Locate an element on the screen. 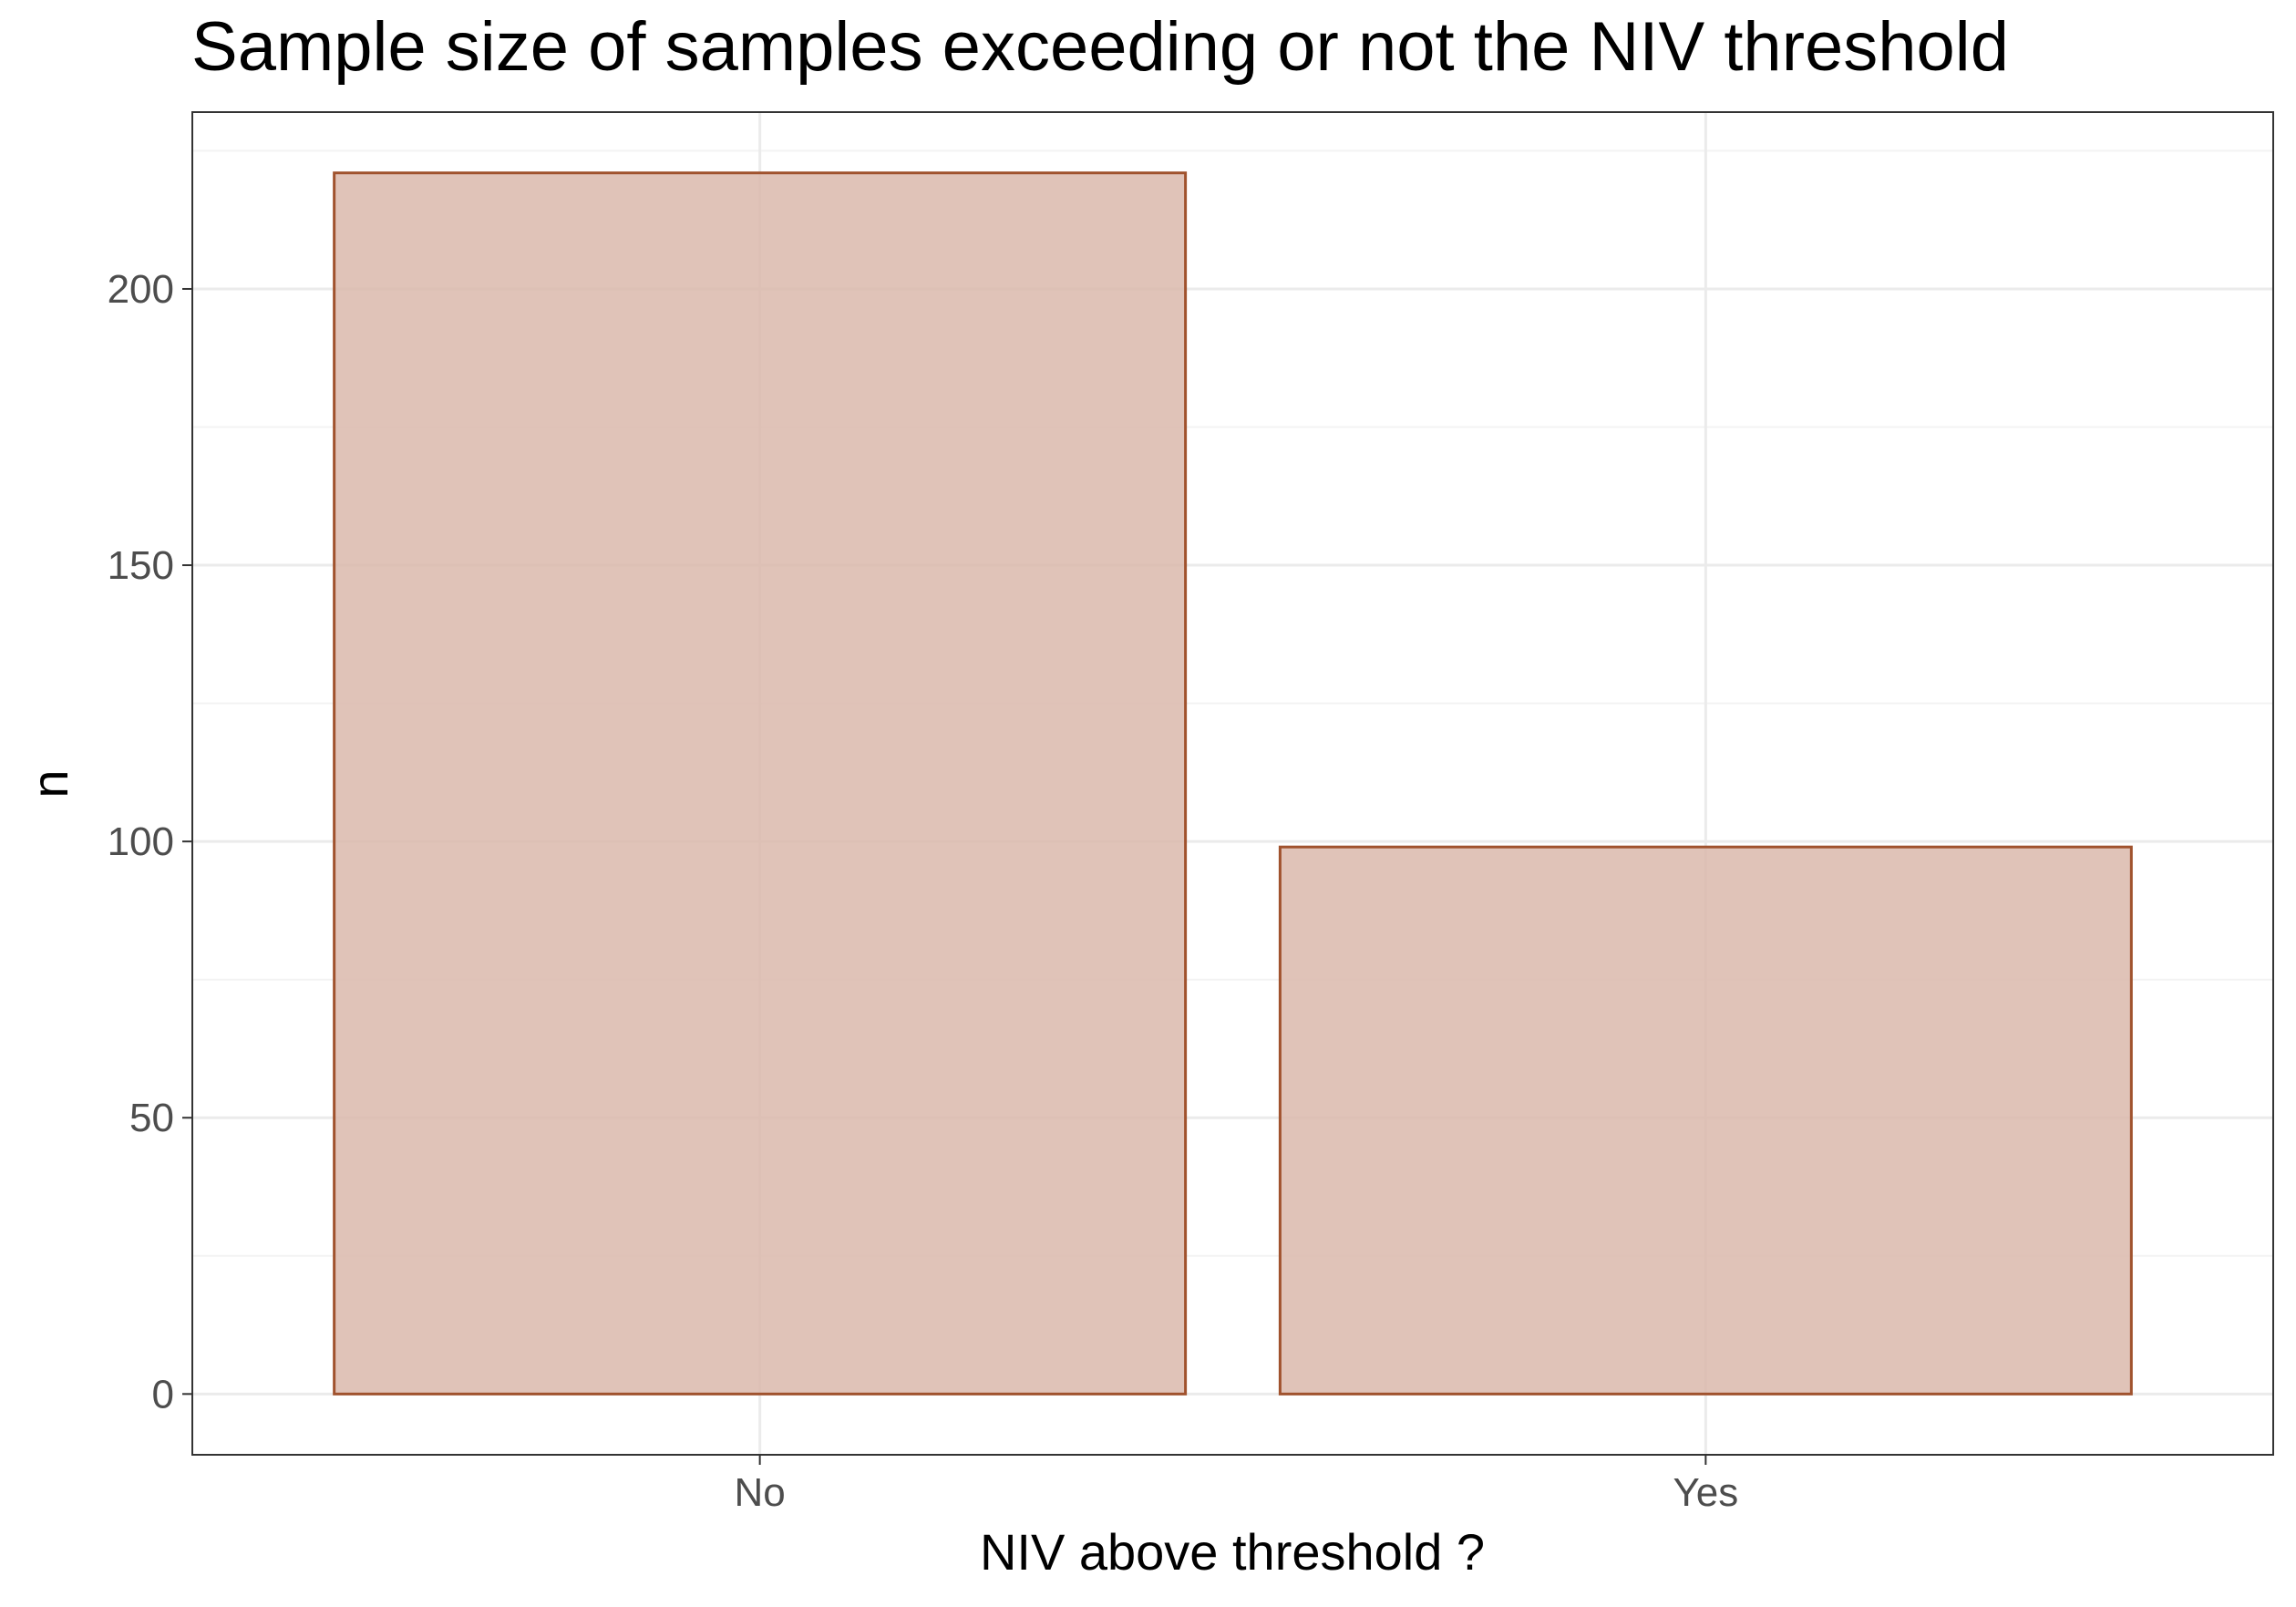 This screenshot has height=1607, width=2296. bar-yes is located at coordinates (1705, 1120).